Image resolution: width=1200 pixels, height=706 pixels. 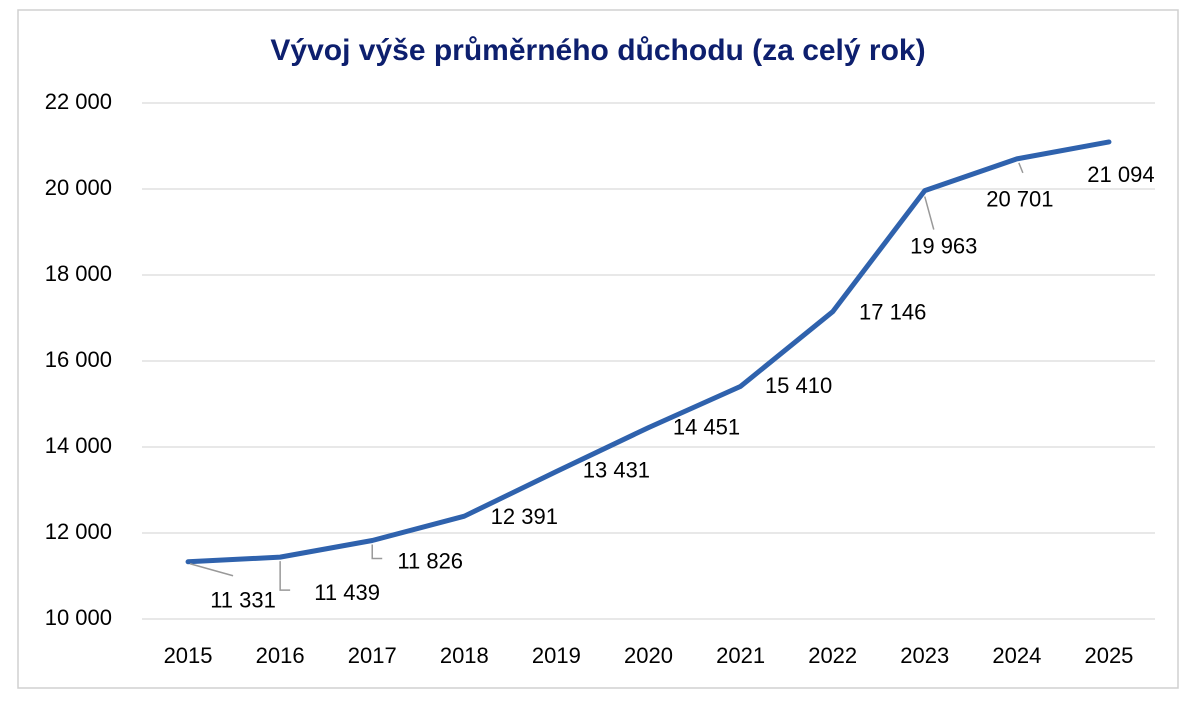 What do you see at coordinates (943, 245) in the screenshot?
I see `data-label: 19 963` at bounding box center [943, 245].